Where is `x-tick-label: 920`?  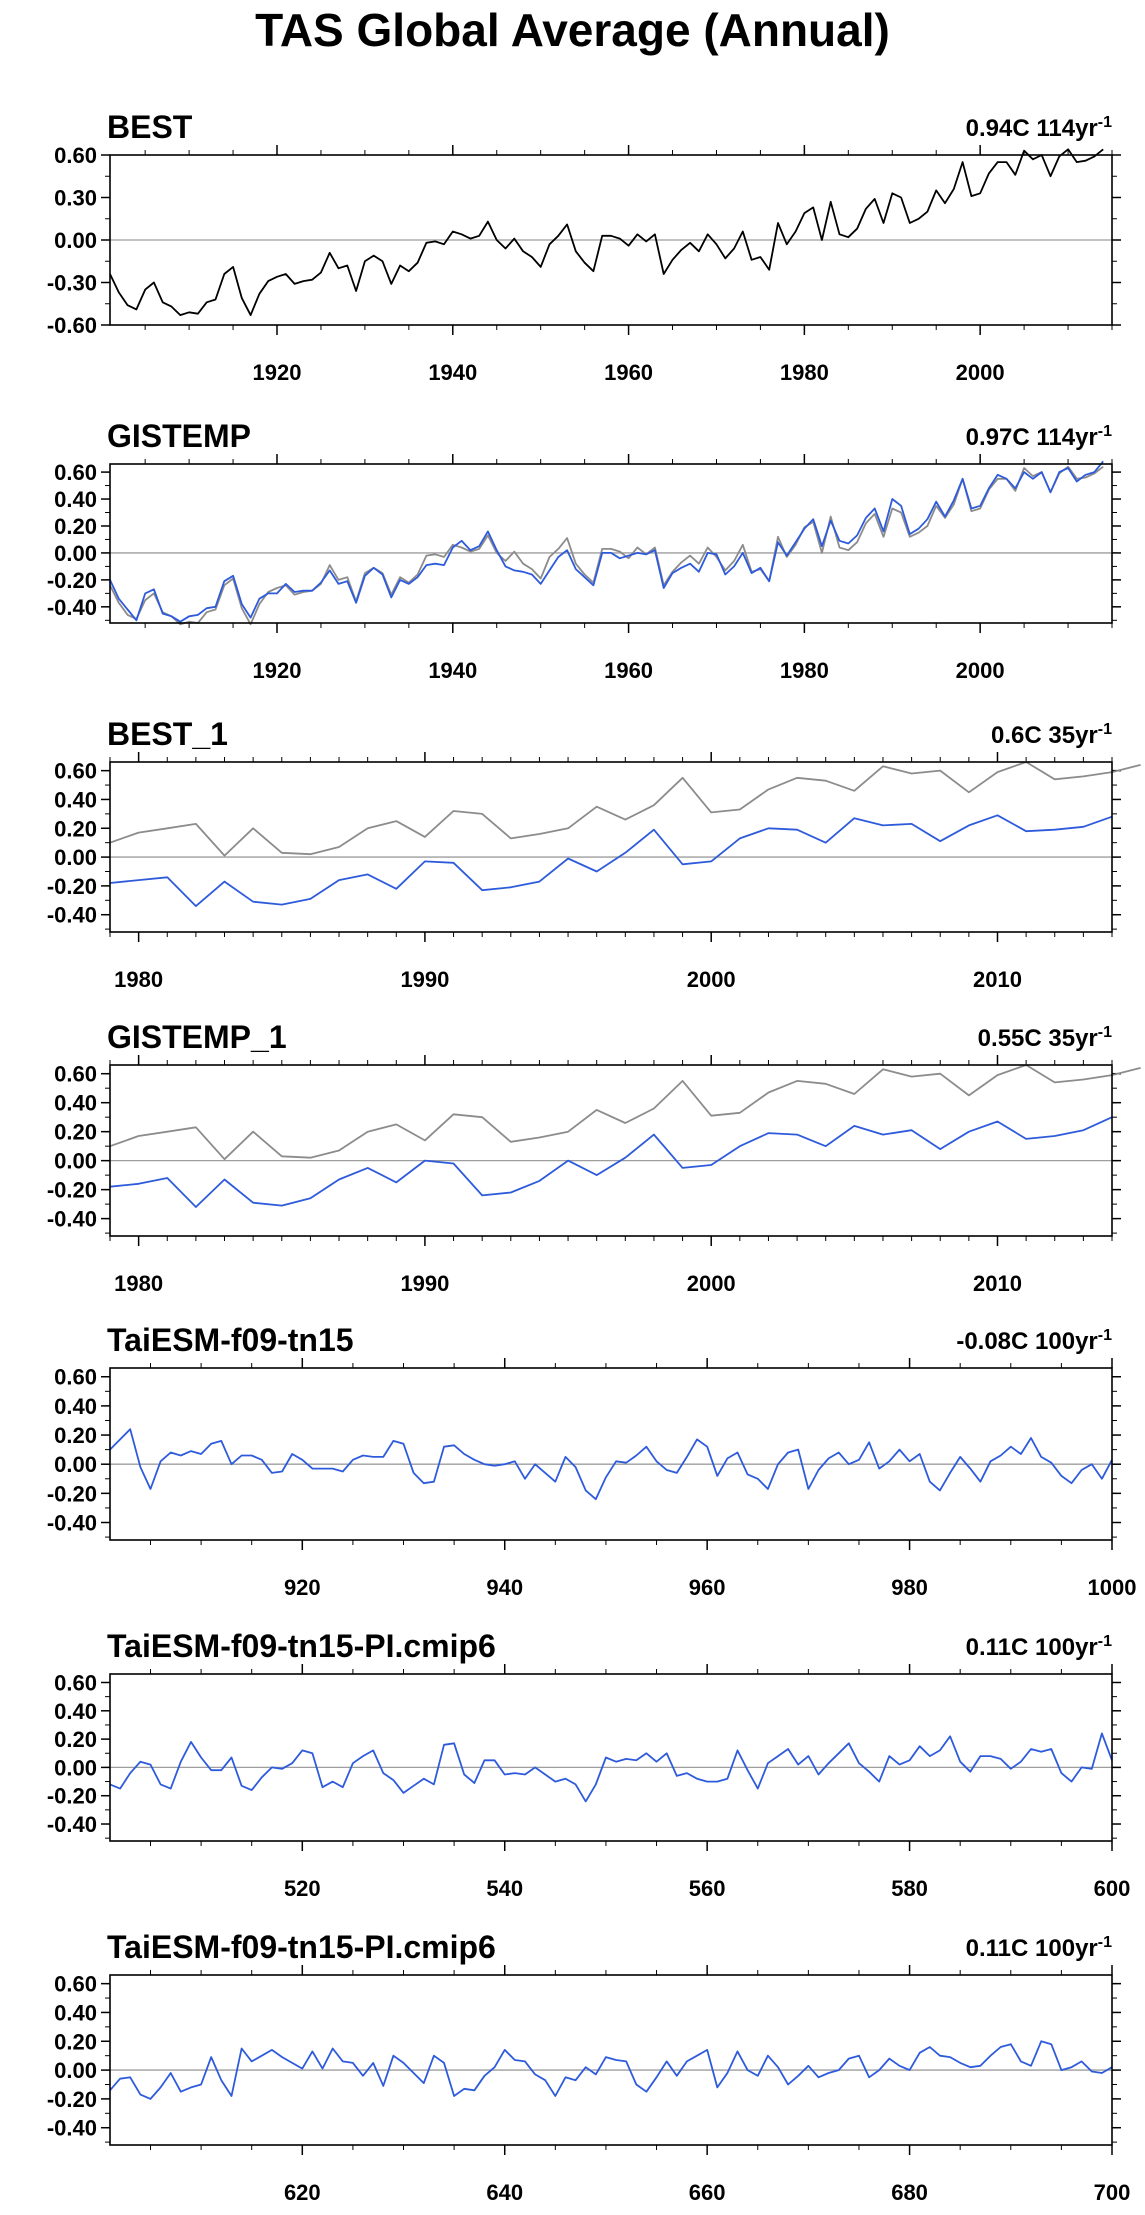
x-tick-label: 920 is located at coordinates (302, 1587).